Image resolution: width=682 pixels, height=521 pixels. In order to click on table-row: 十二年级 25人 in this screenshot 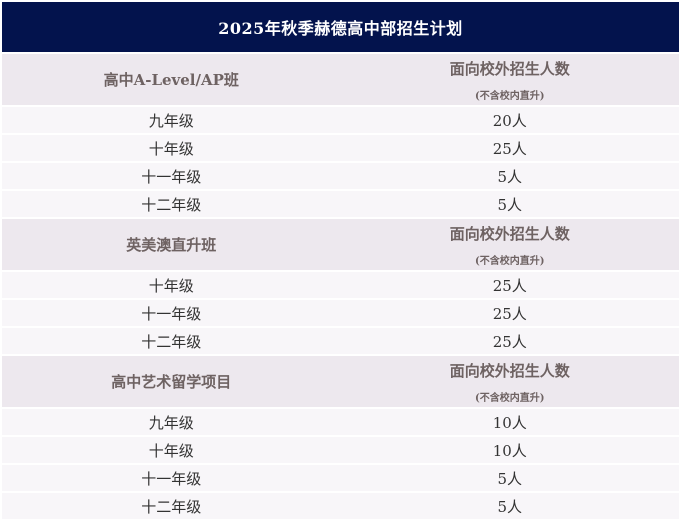, I will do `click(340, 341)`.